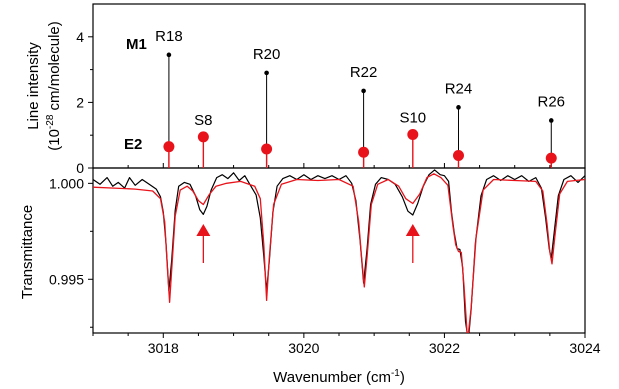  Describe the element at coordinates (80, 37) in the screenshot. I see `y-tick-label: 4` at that location.